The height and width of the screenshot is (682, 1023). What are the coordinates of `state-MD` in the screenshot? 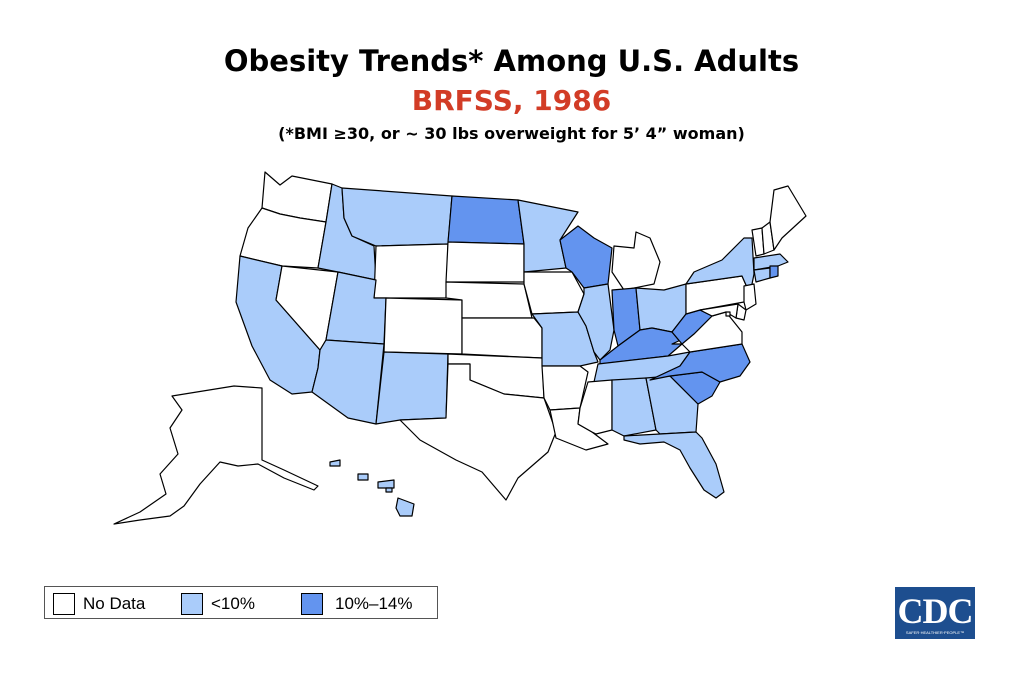 It's located at (719, 311).